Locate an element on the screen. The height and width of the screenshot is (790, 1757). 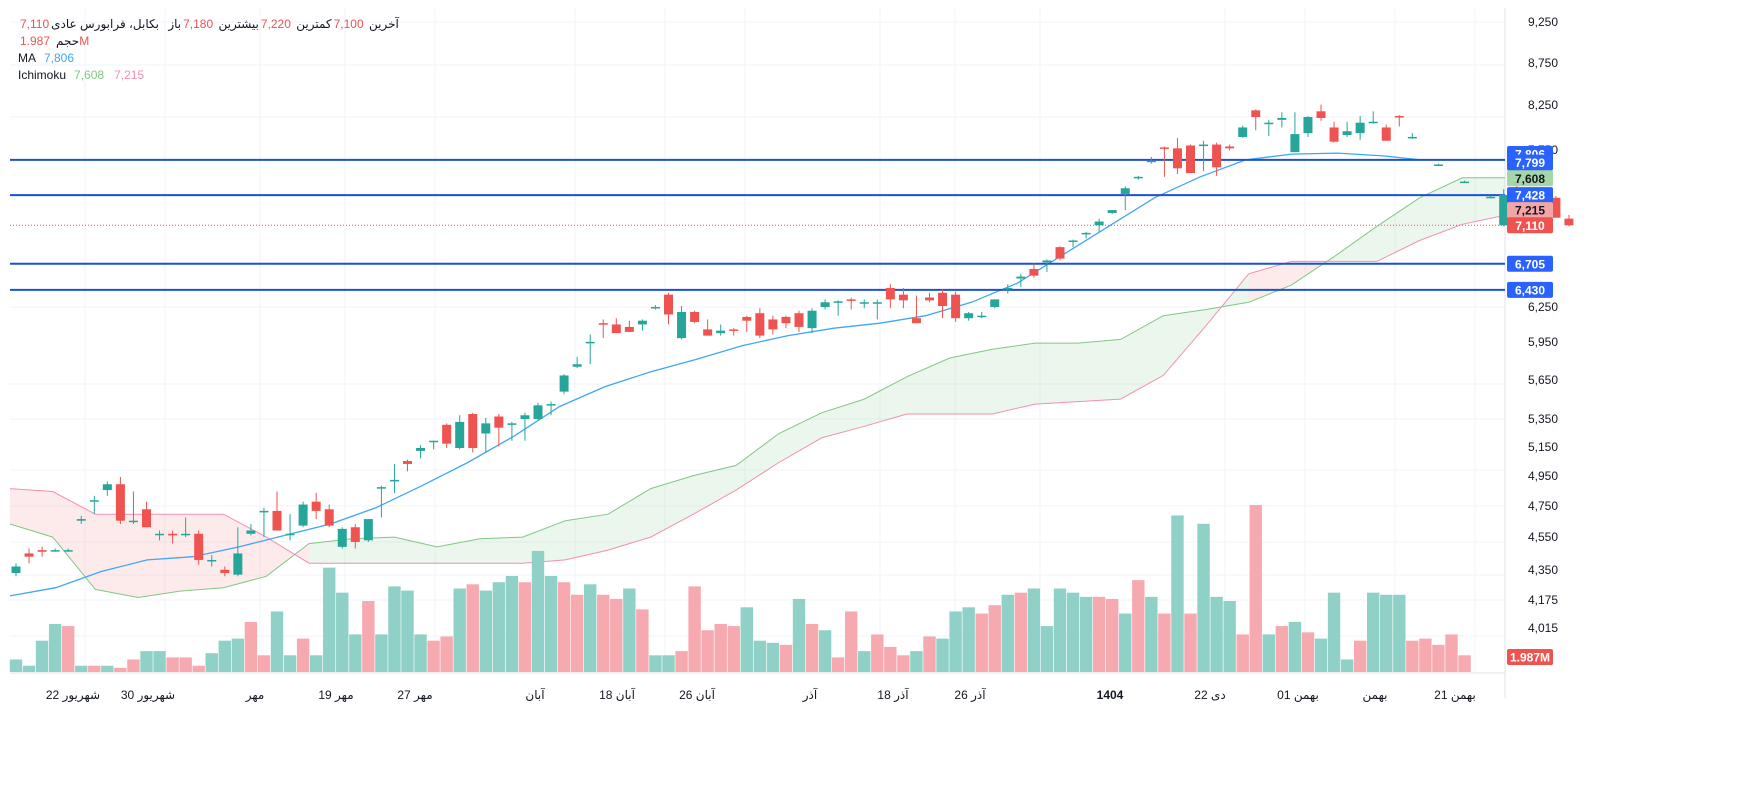
price-label: 7,608 is located at coordinates (1530, 178).